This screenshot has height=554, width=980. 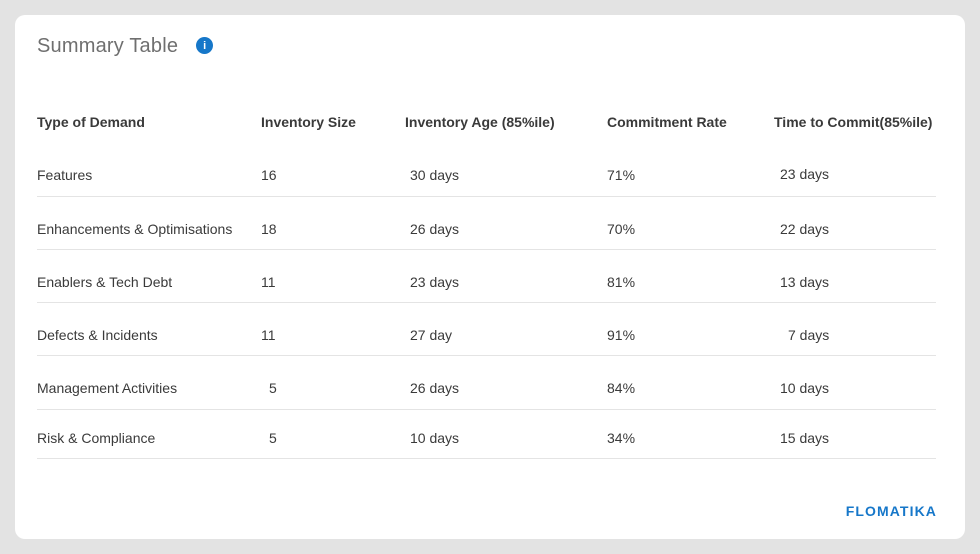 What do you see at coordinates (486, 329) in the screenshot?
I see `table-row: Defects & Incidents 11 27 day 91% 7 days` at bounding box center [486, 329].